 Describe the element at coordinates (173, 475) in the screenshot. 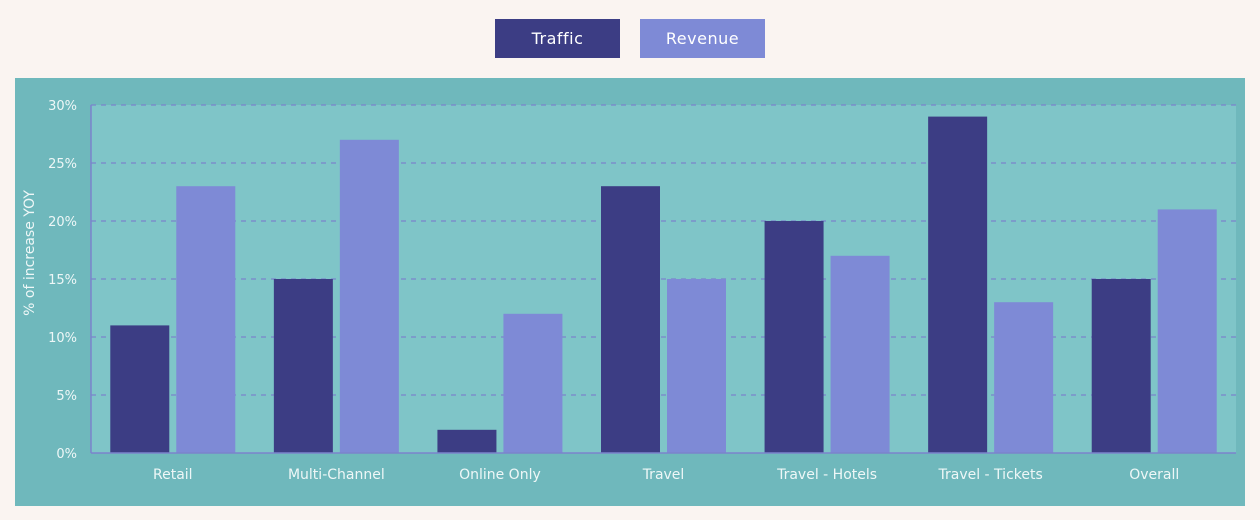

I see `x-tick-label: Retail` at that location.